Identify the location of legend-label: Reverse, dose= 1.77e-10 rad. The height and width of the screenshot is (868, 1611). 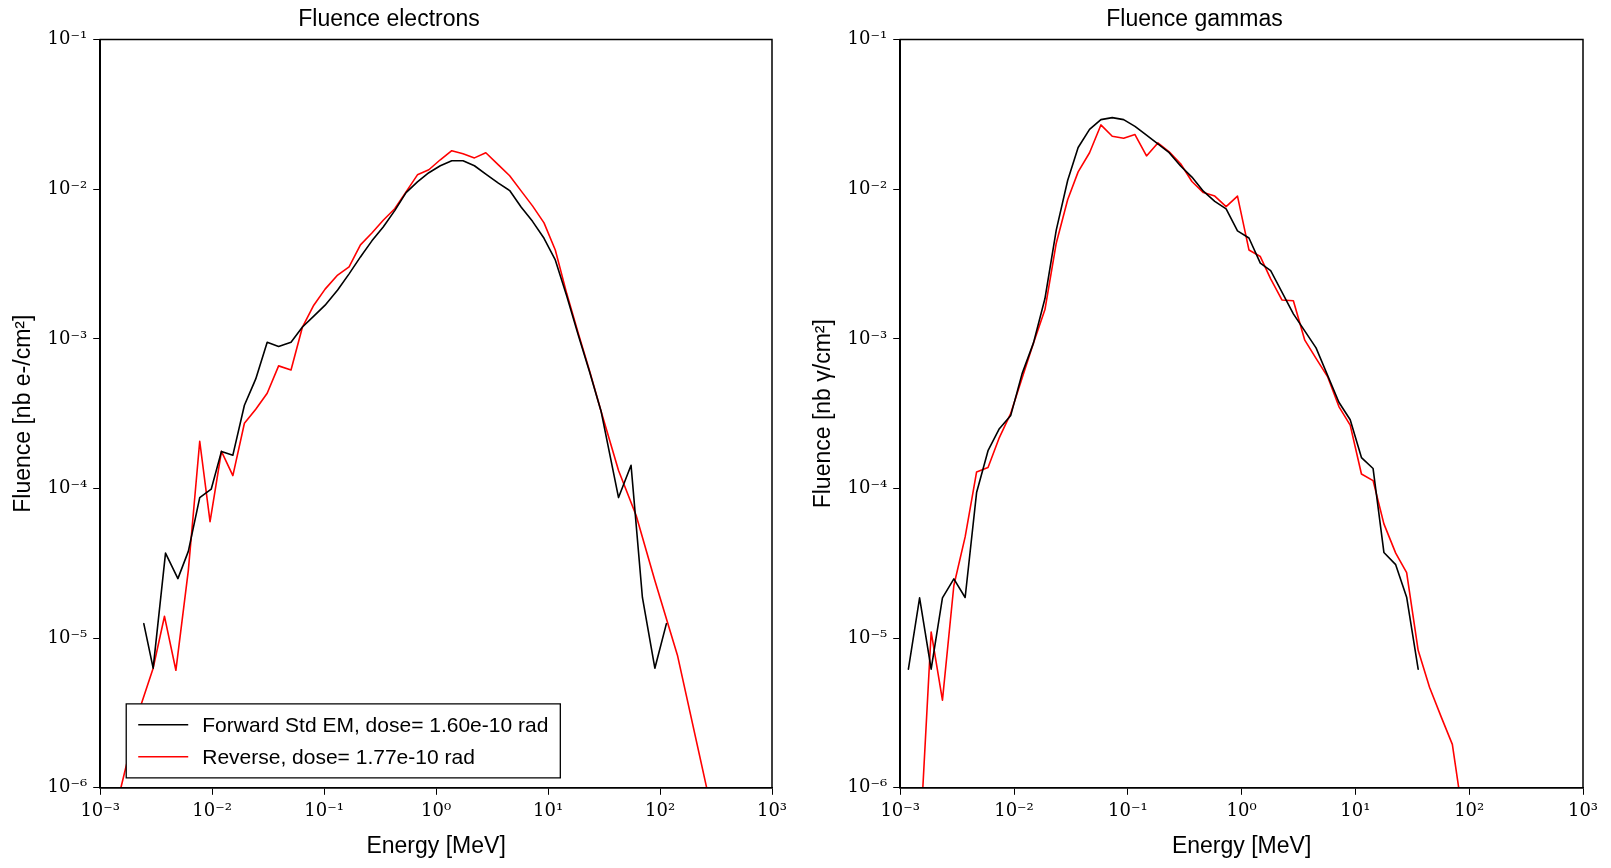
(338, 756).